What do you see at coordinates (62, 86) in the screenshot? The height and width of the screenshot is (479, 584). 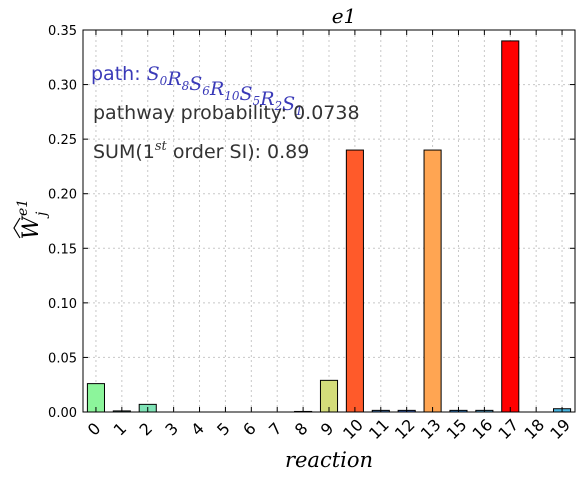 I see `y-tick-label: 0.30` at bounding box center [62, 86].